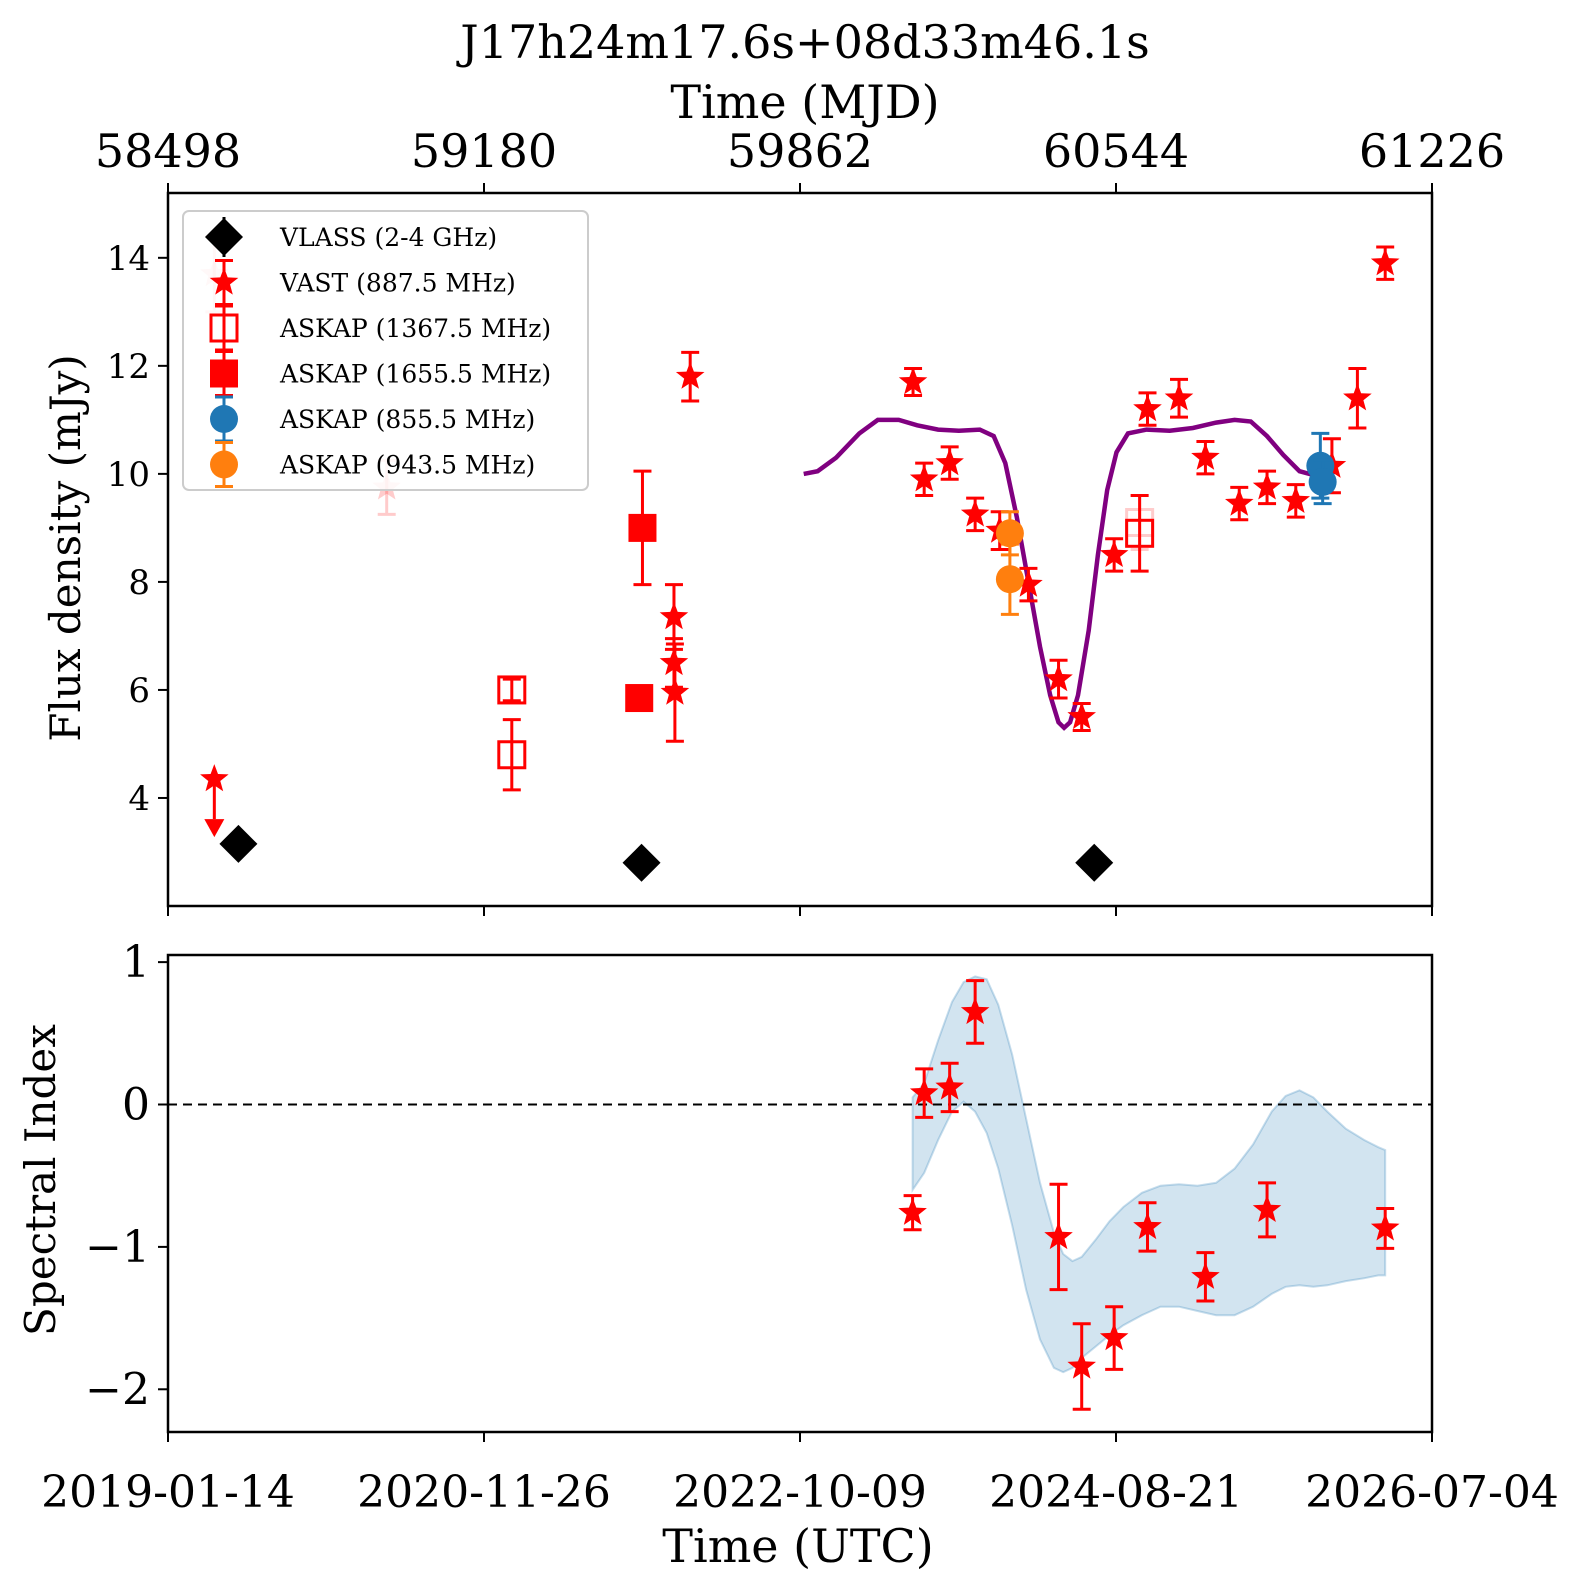  What do you see at coordinates (407, 465) in the screenshot?
I see `legend-label: ASKAP (943.5 MHz)` at bounding box center [407, 465].